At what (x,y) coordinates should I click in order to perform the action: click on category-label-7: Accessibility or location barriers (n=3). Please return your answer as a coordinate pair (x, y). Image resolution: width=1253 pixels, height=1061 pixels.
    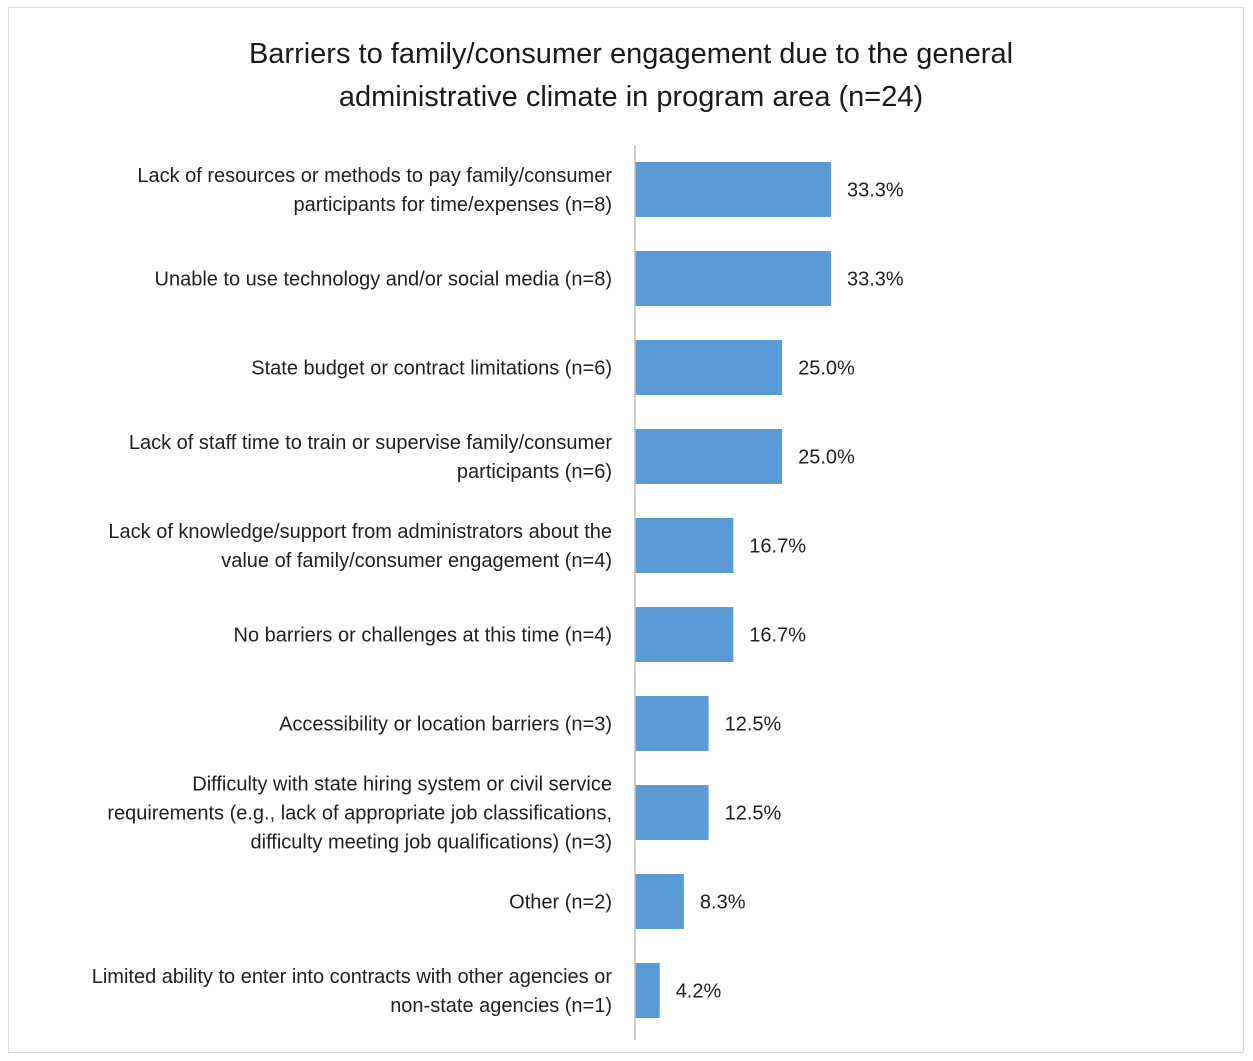
    Looking at the image, I should click on (445, 725).